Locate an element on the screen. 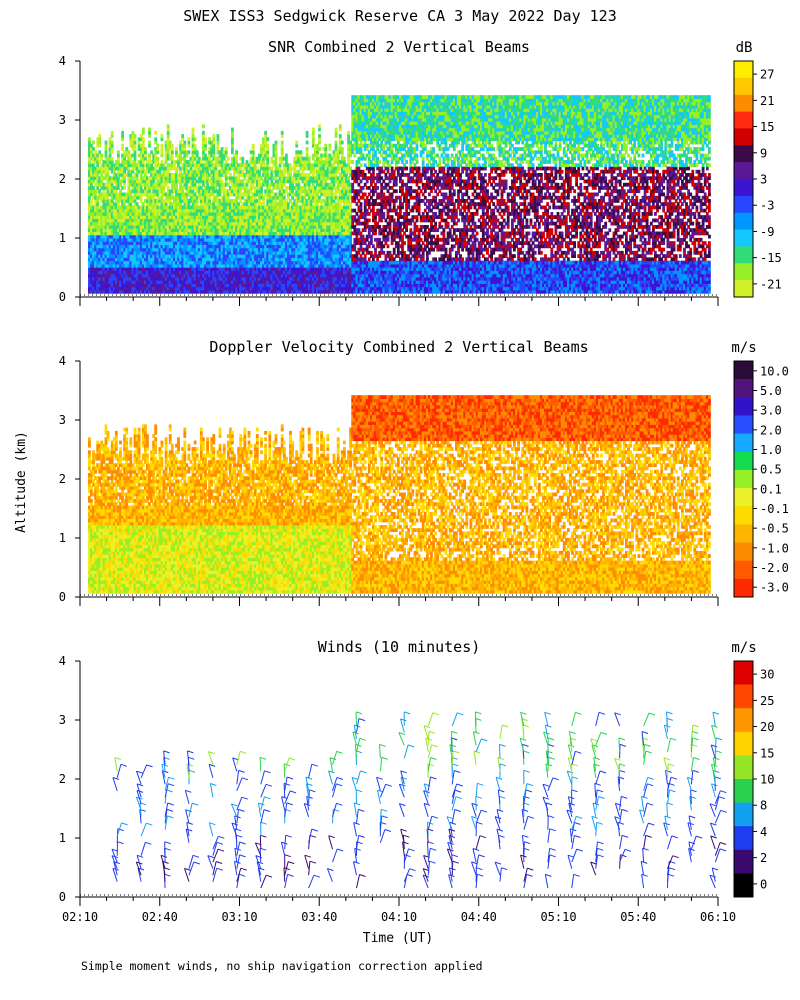  colorbar-tick-label: 20 is located at coordinates (767, 727).